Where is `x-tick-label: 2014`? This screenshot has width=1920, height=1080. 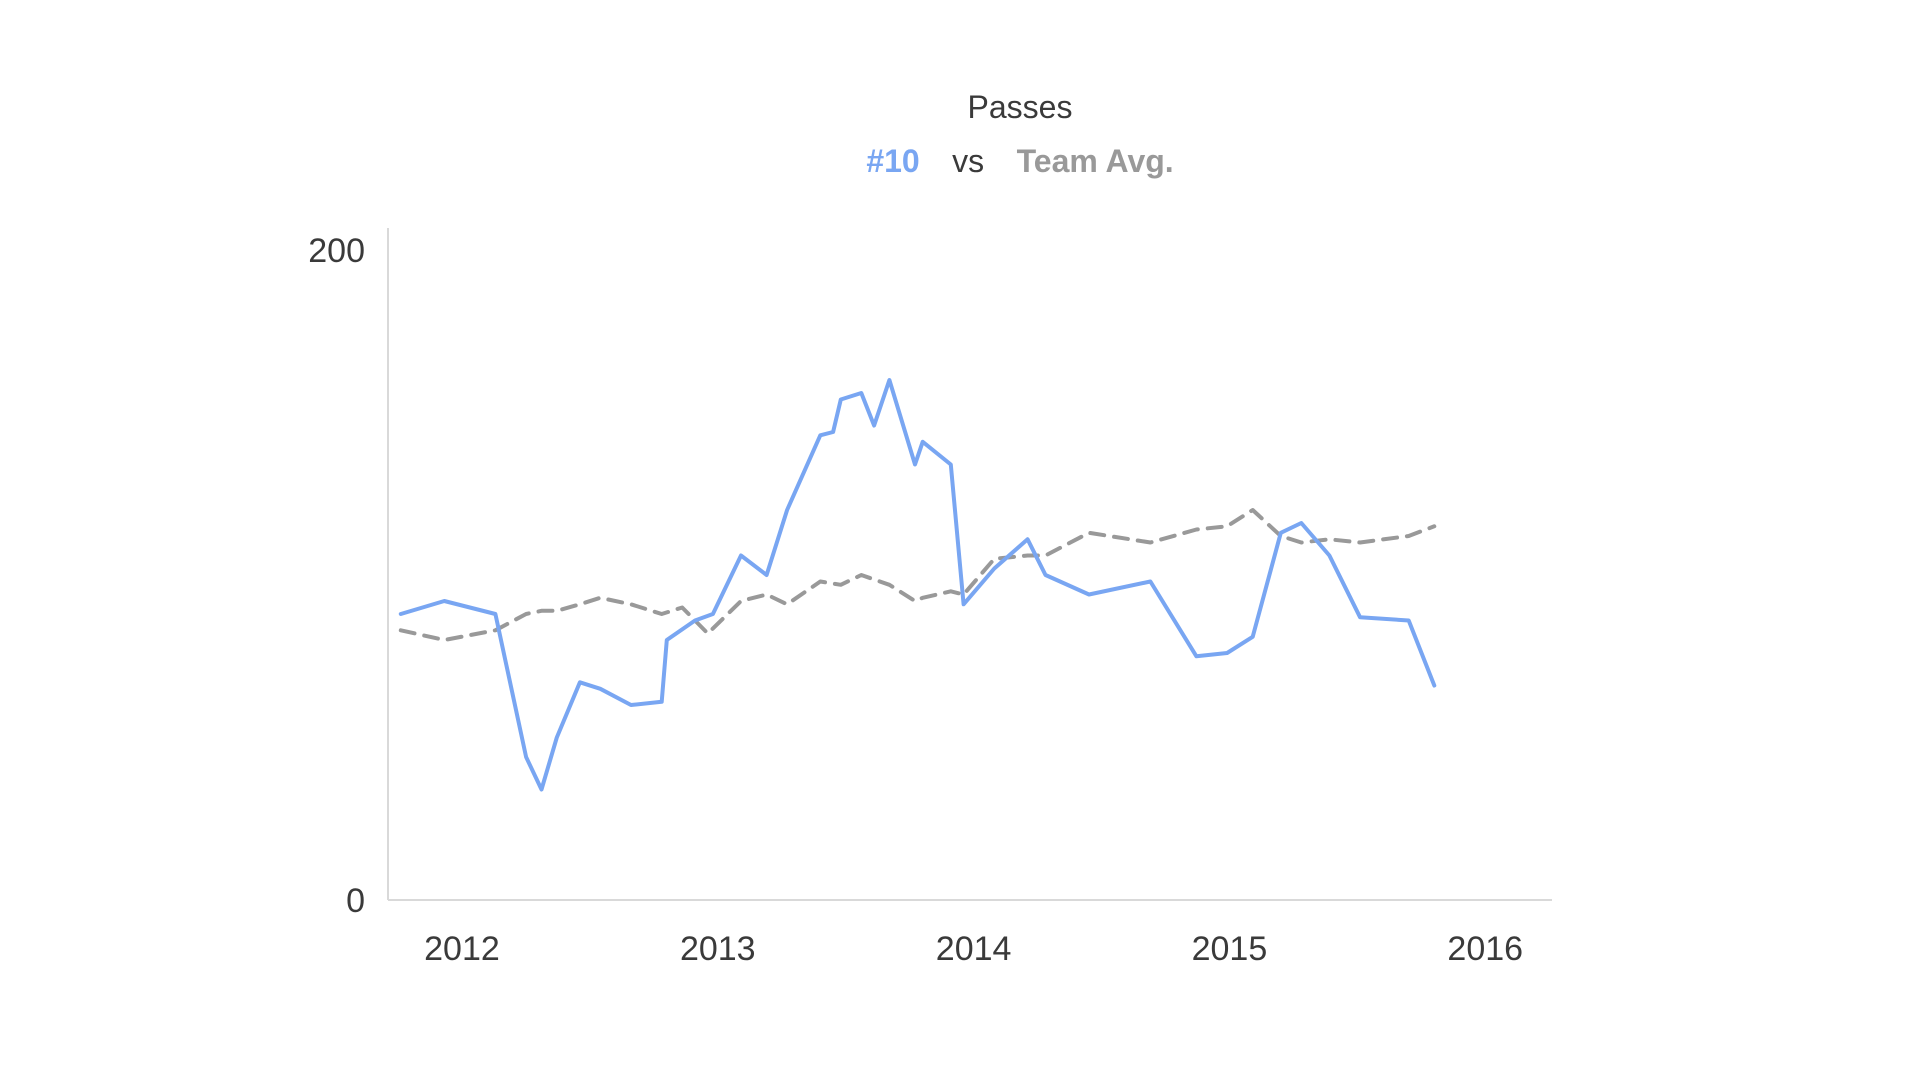 x-tick-label: 2014 is located at coordinates (974, 949).